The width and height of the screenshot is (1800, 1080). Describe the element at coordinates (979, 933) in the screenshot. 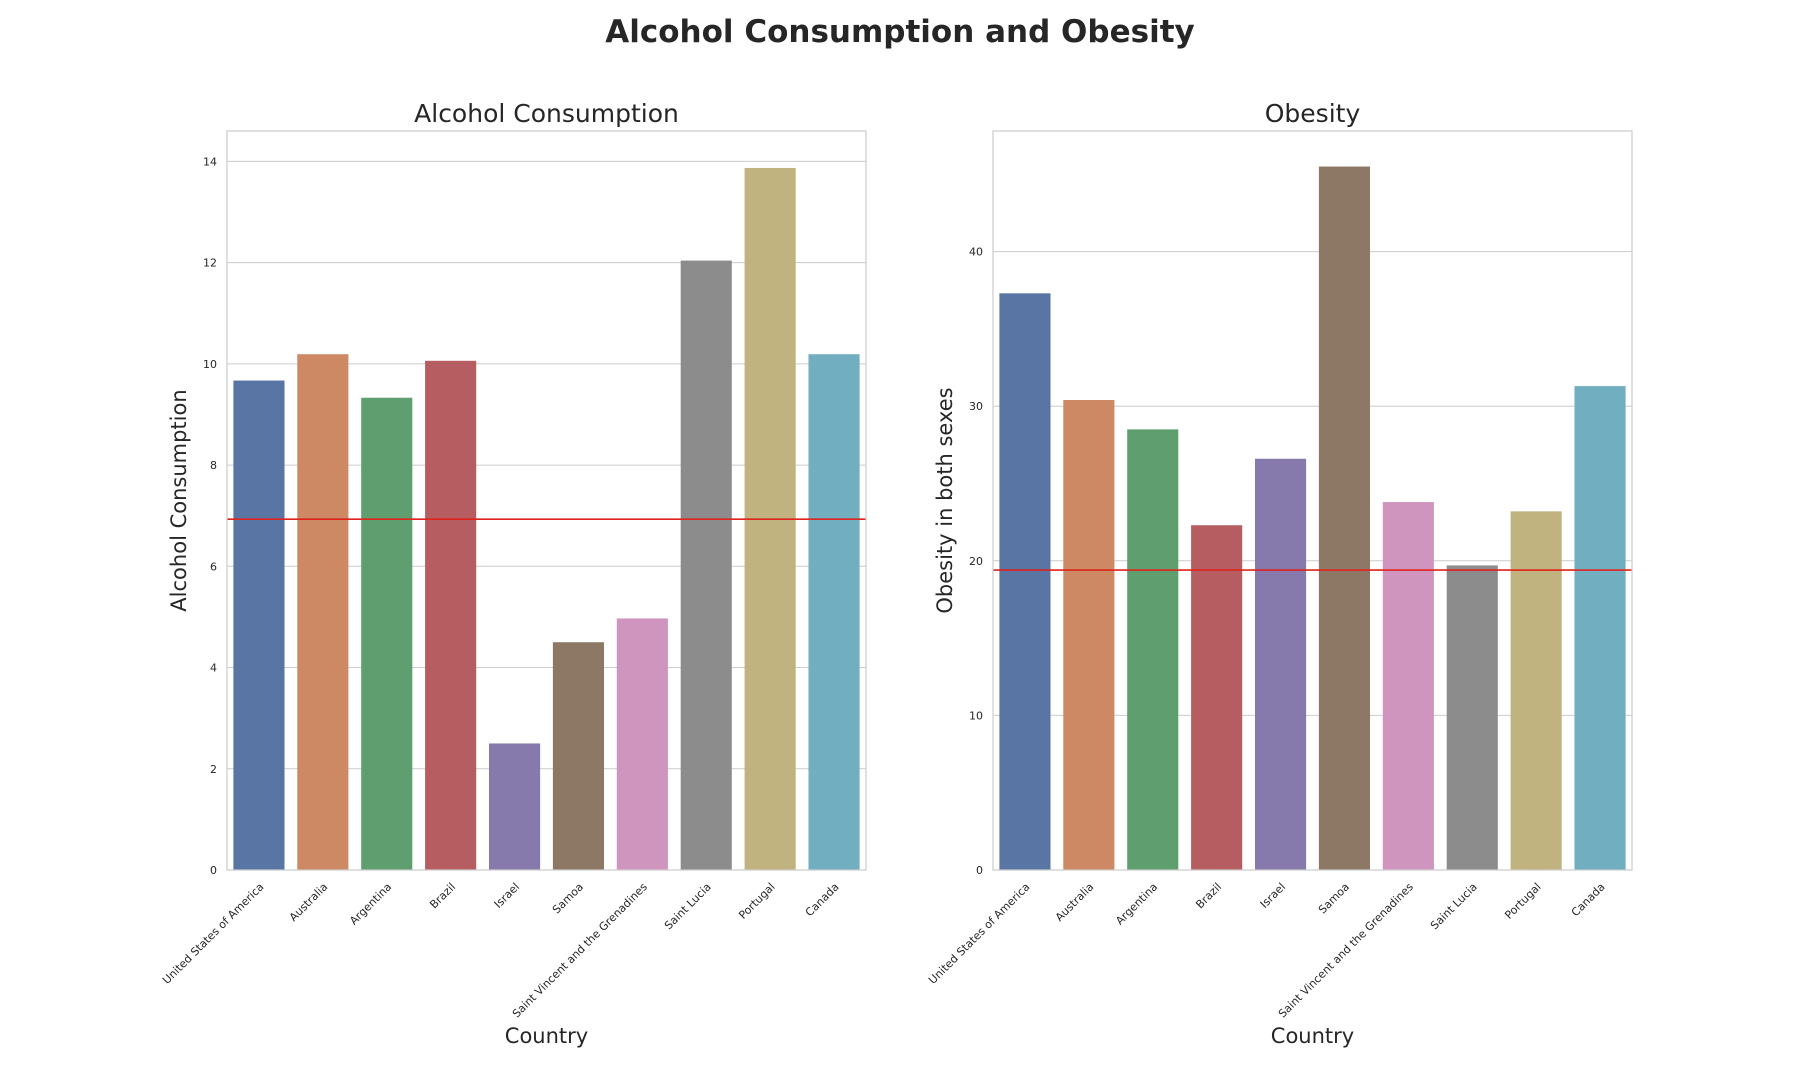

I see `obesity-xtick-label: United States of America` at that location.